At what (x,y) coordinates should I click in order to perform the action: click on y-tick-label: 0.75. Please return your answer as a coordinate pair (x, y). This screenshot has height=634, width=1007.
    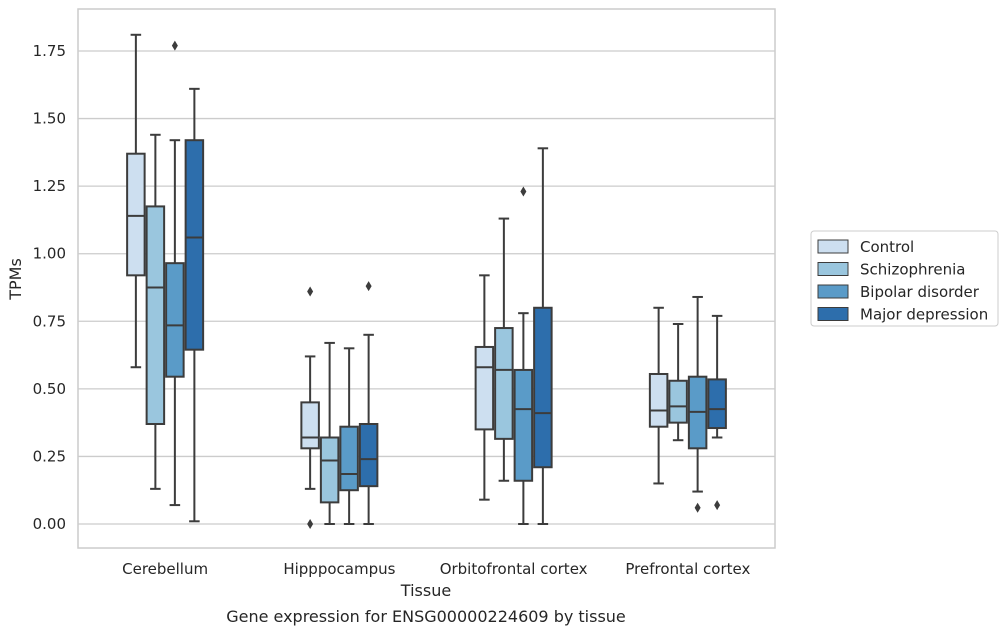
    Looking at the image, I should click on (49, 321).